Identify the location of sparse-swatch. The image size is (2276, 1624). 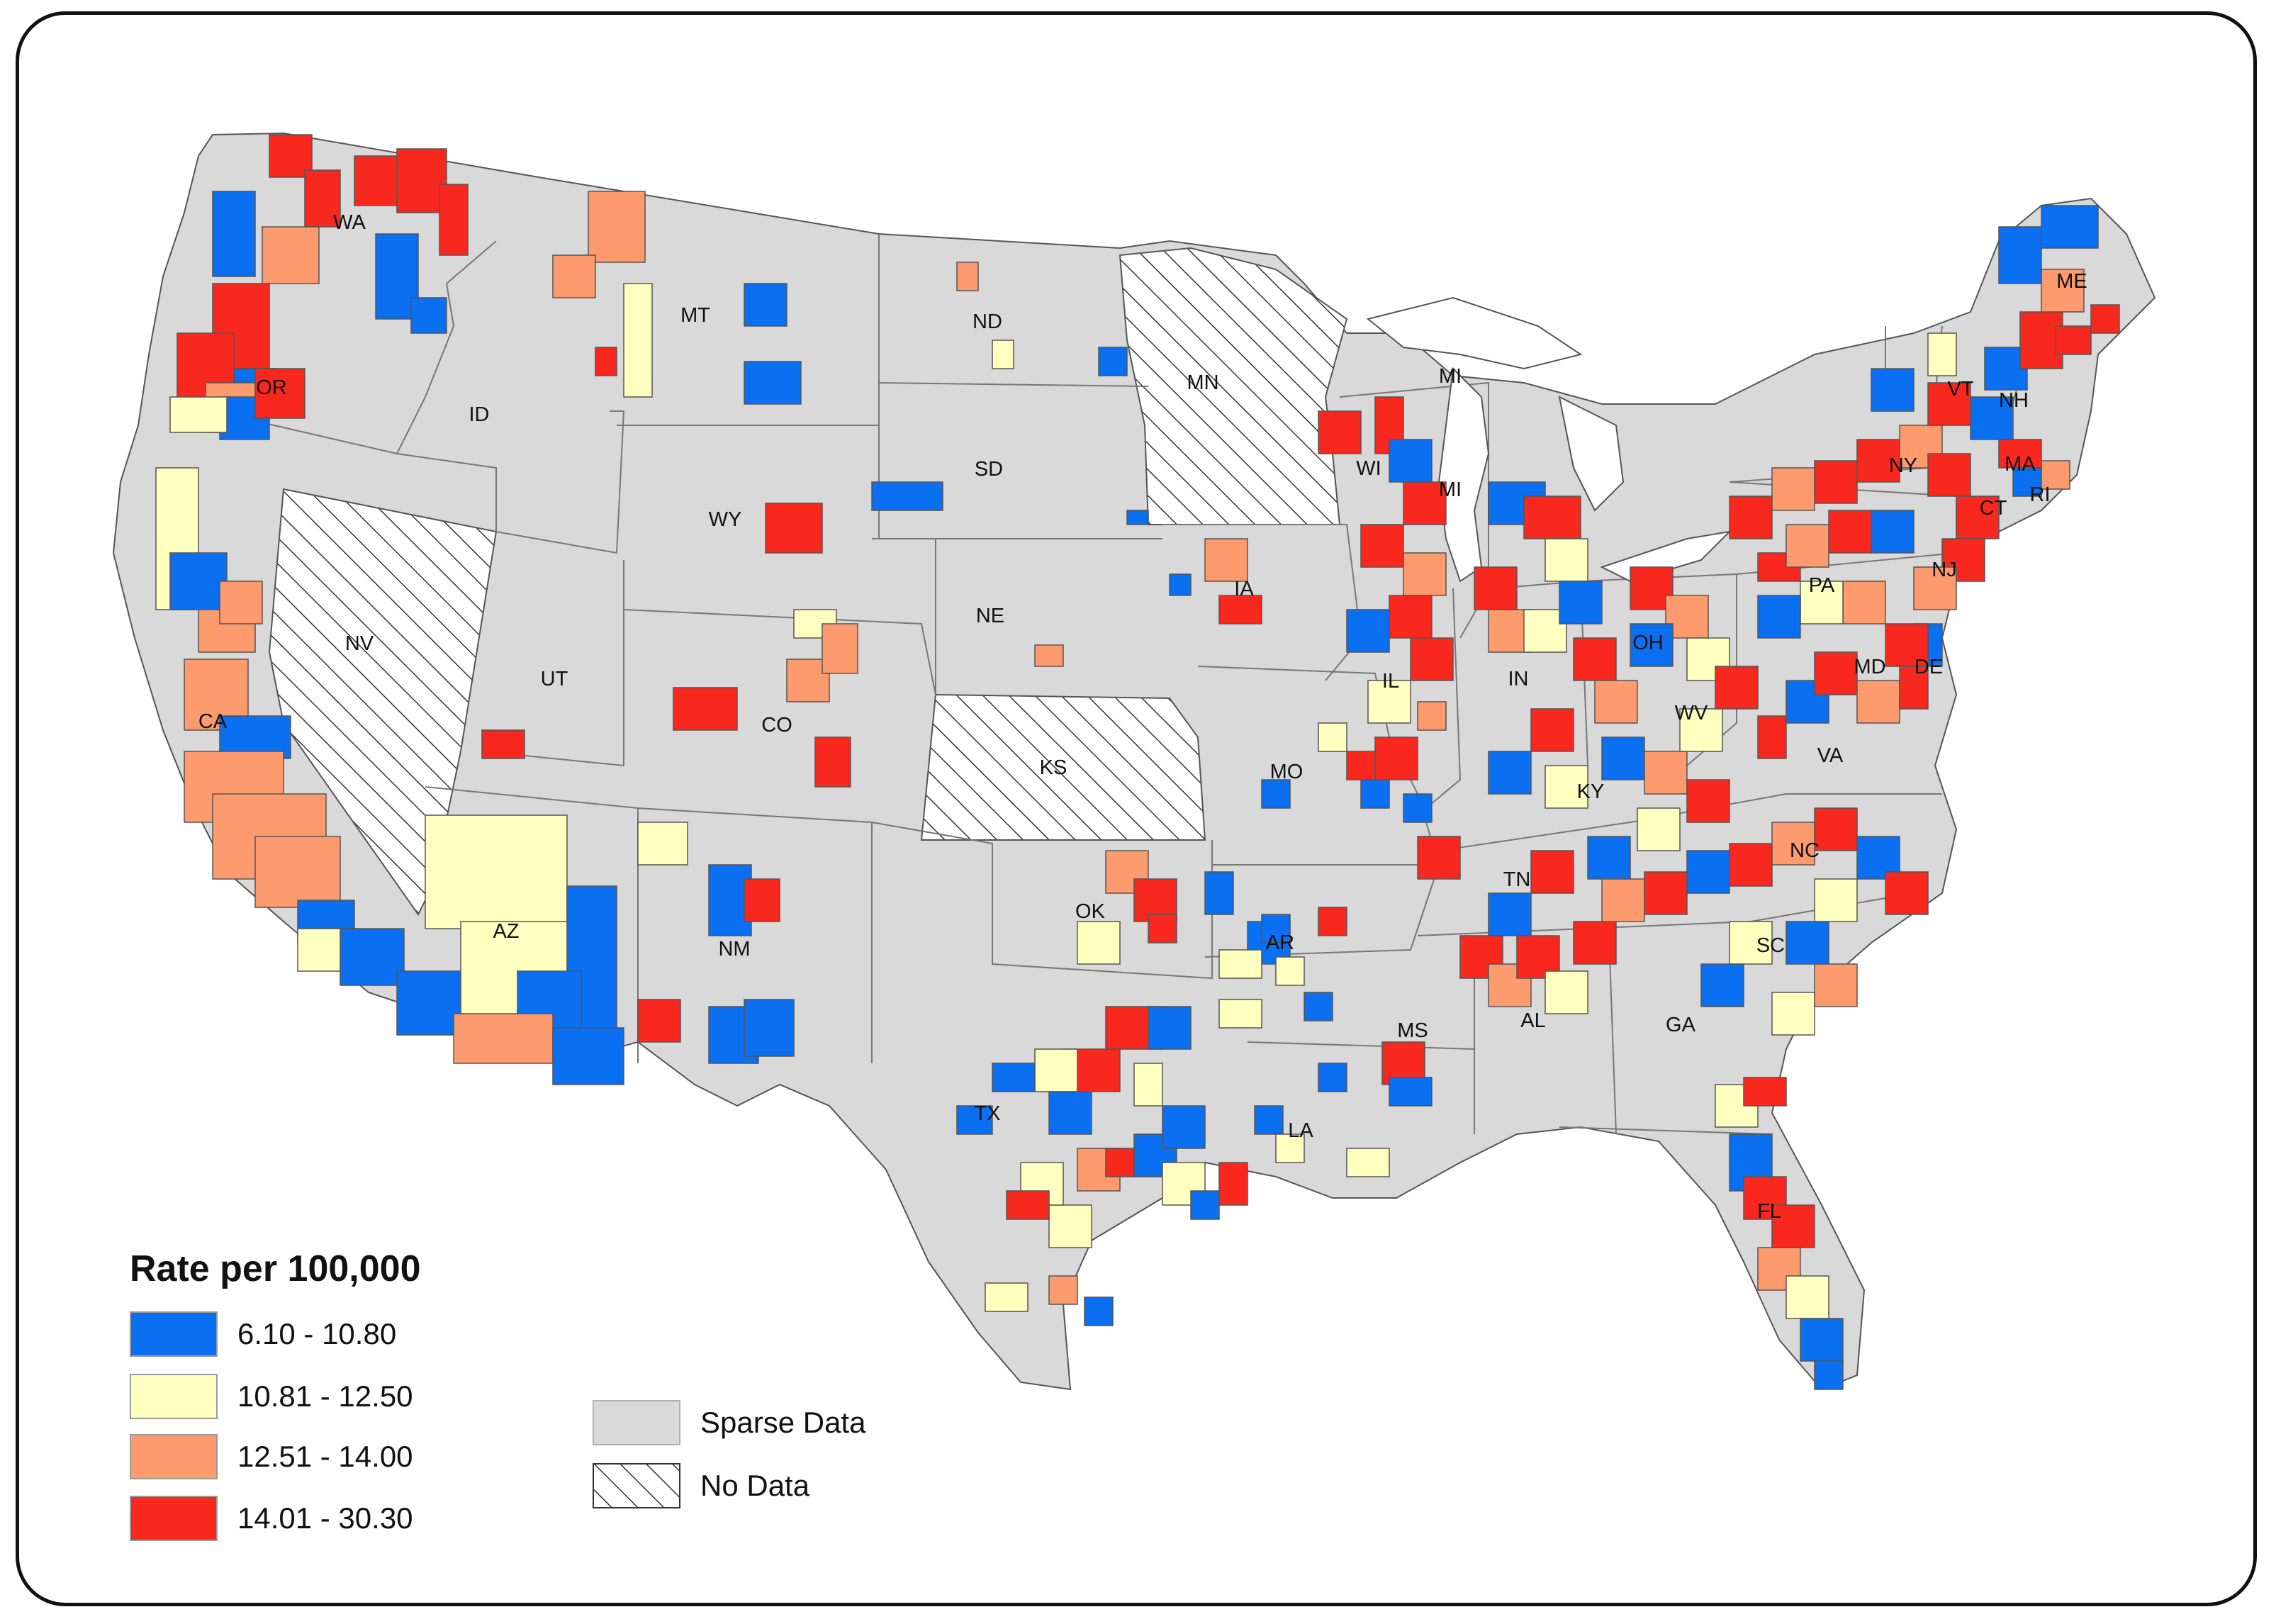
(636, 1422).